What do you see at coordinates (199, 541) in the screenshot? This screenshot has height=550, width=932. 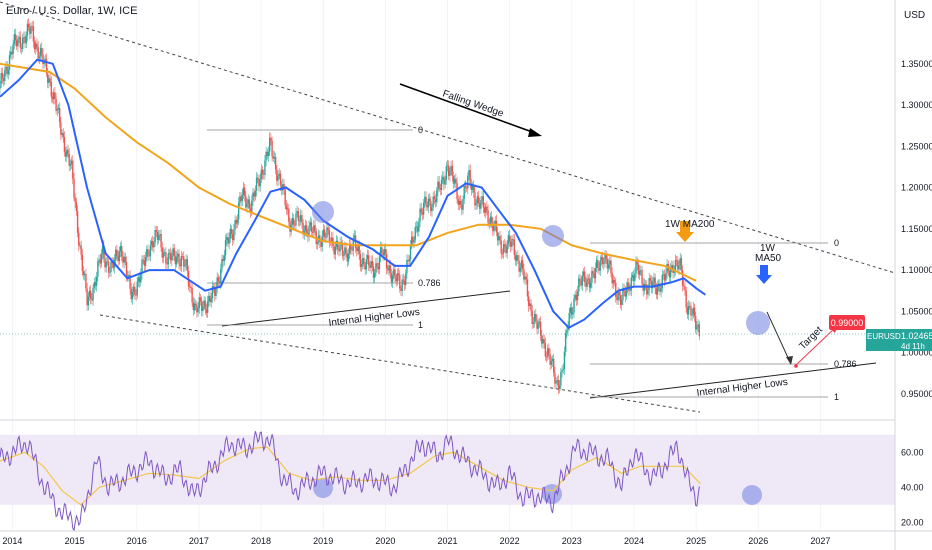 I see `x-tick-label: 2017` at bounding box center [199, 541].